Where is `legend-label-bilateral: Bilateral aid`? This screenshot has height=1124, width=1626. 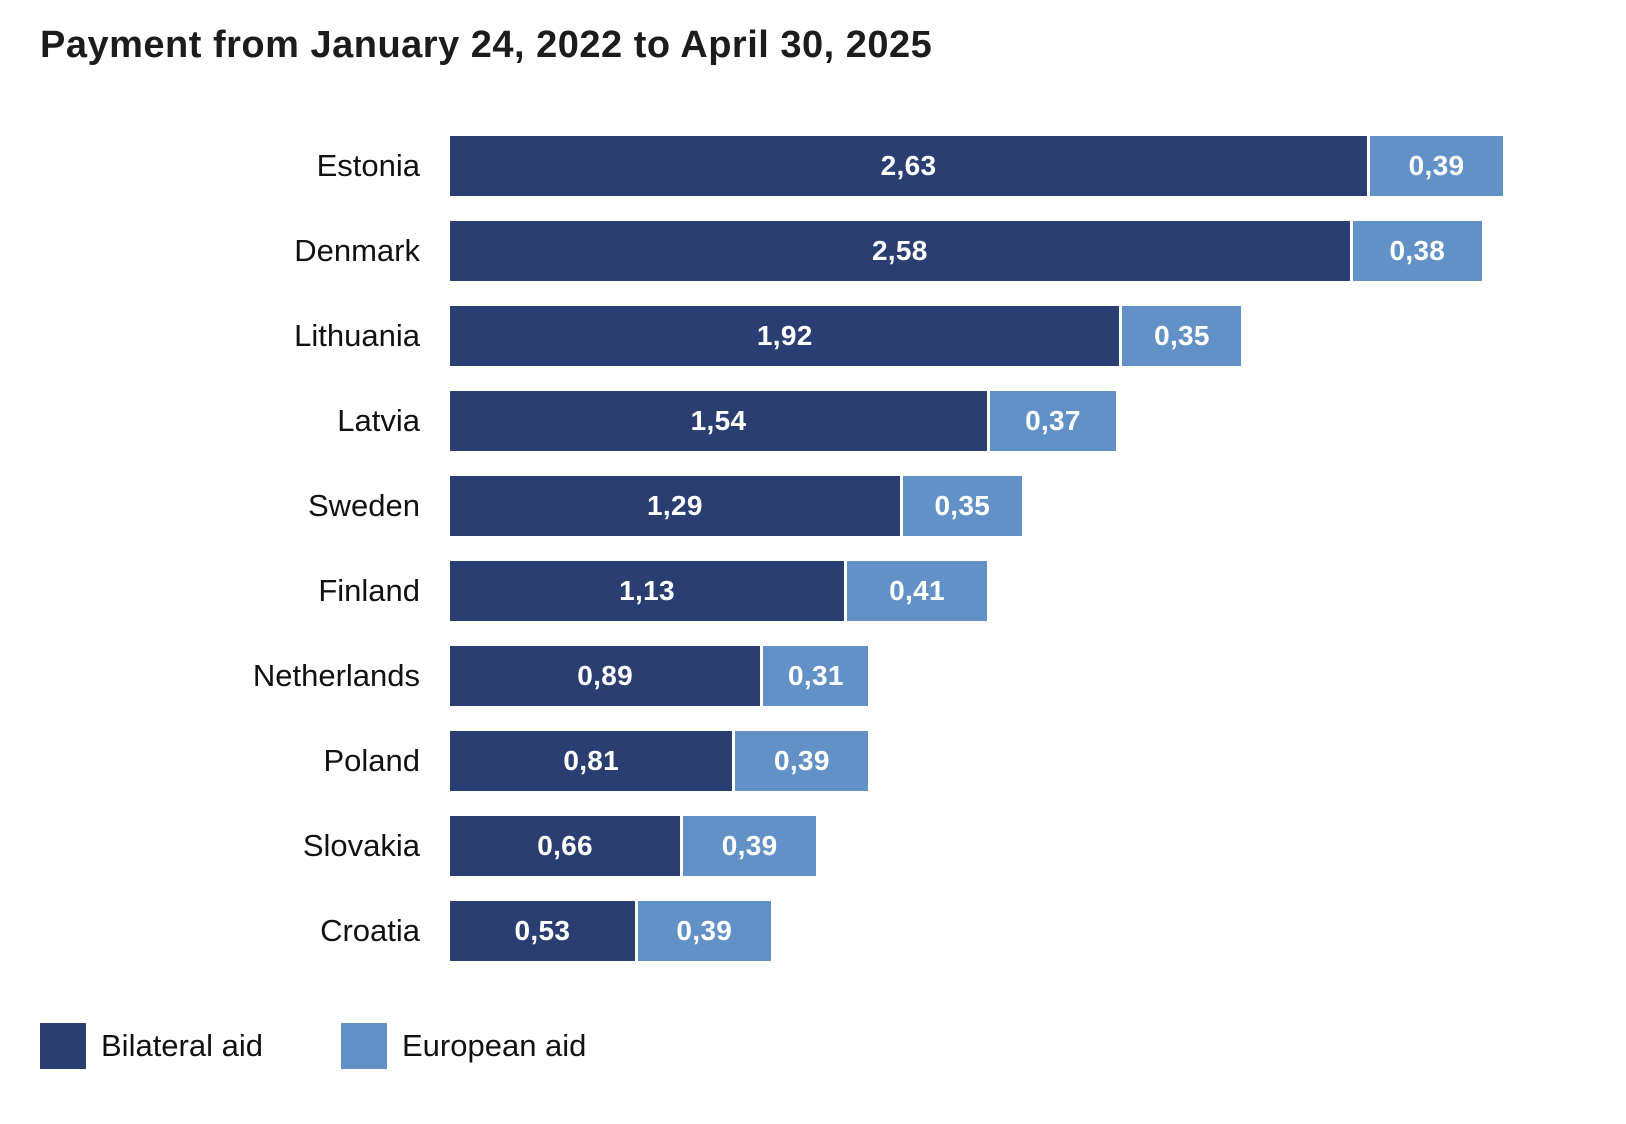
legend-label-bilateral: Bilateral aid is located at coordinates (182, 1045).